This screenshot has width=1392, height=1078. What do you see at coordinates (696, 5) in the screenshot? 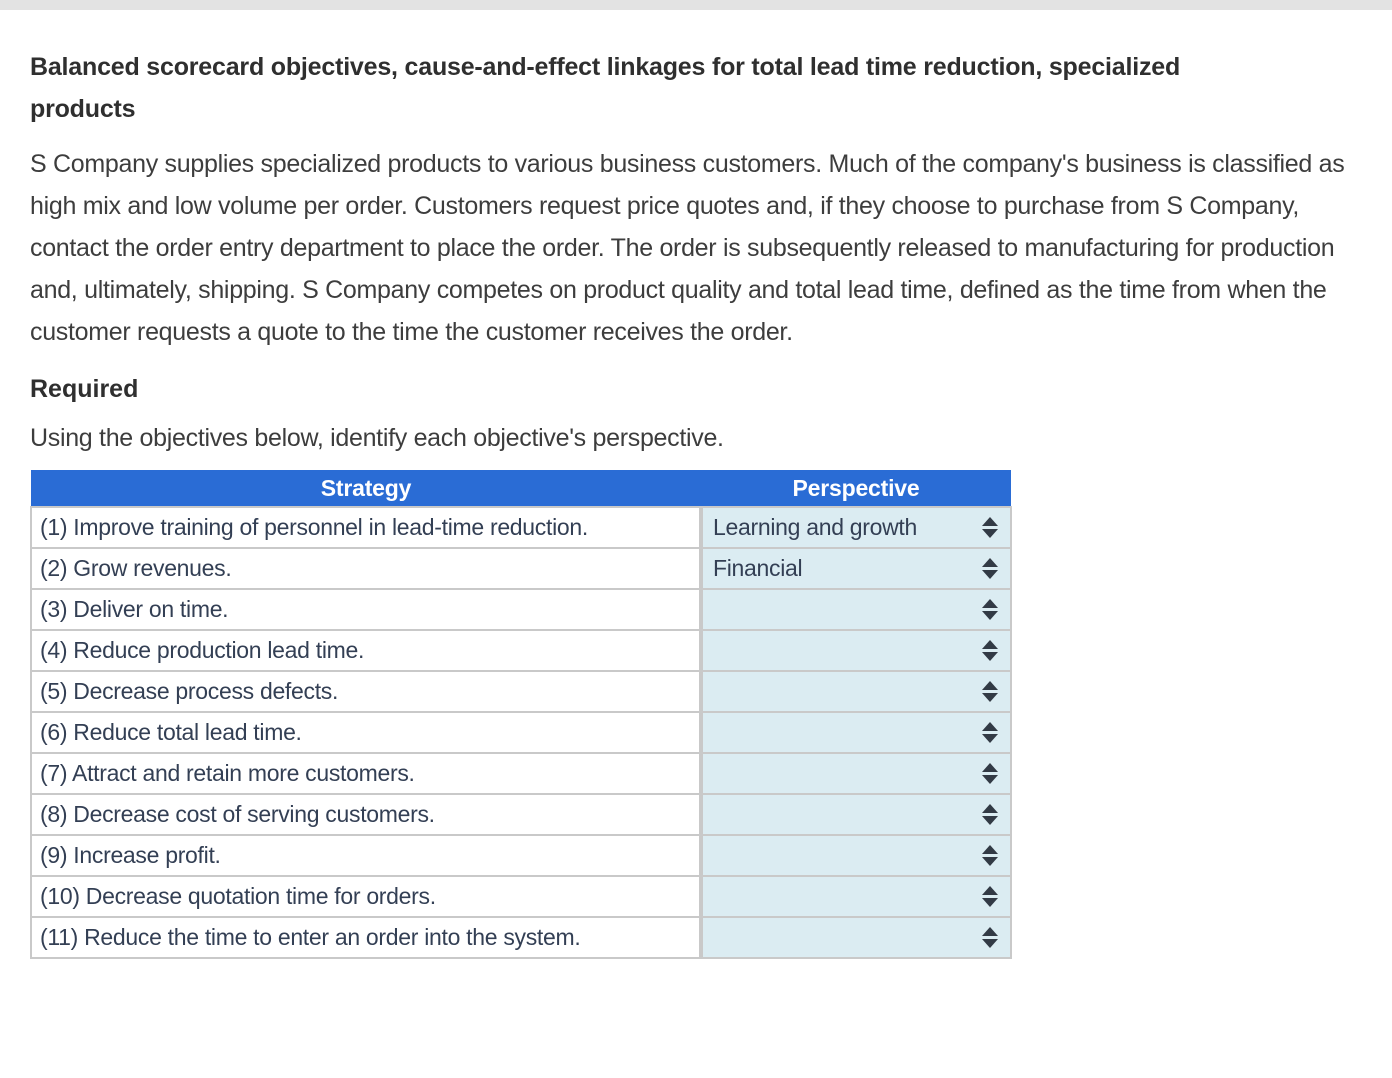
I see `top-divider-bar` at bounding box center [696, 5].